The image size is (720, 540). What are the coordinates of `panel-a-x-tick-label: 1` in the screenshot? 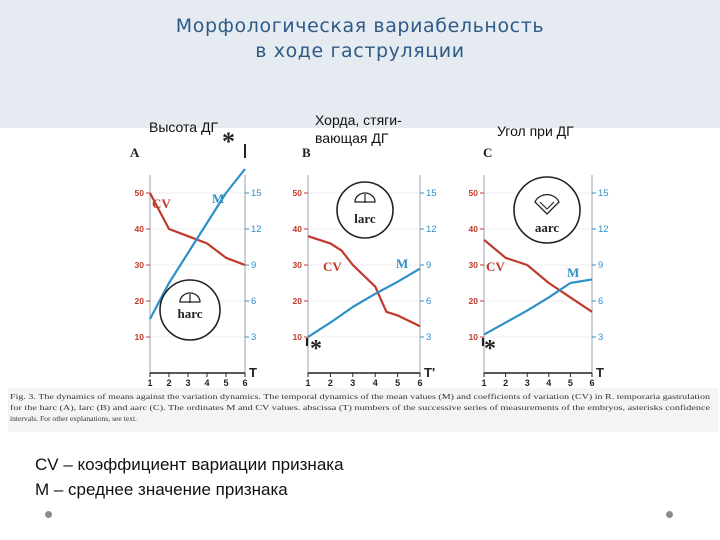 It's located at (149, 383).